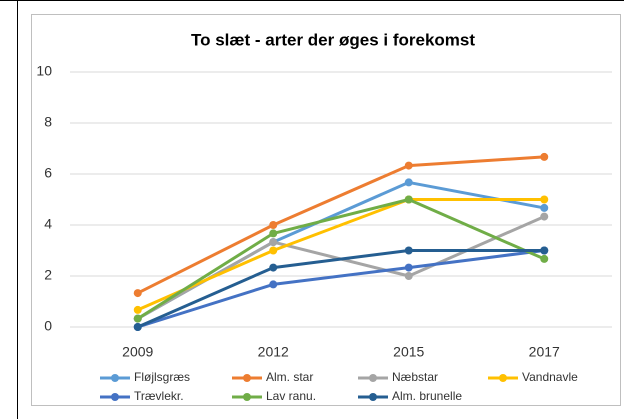 Image resolution: width=624 pixels, height=419 pixels. Describe the element at coordinates (159, 396) in the screenshot. I see `legend-label: Trævlekr.` at that location.